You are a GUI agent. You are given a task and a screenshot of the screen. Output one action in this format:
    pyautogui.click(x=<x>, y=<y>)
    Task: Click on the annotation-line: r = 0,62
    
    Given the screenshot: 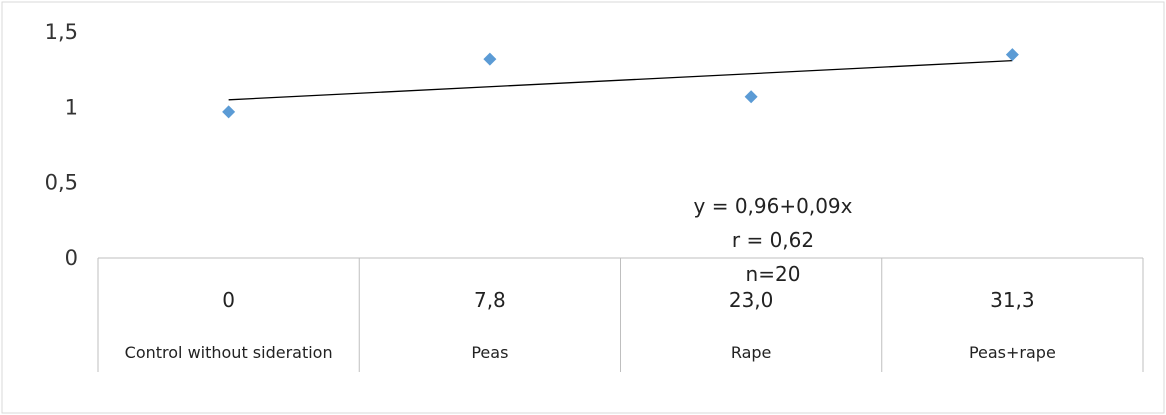 What is the action you would take?
    pyautogui.click(x=773, y=240)
    